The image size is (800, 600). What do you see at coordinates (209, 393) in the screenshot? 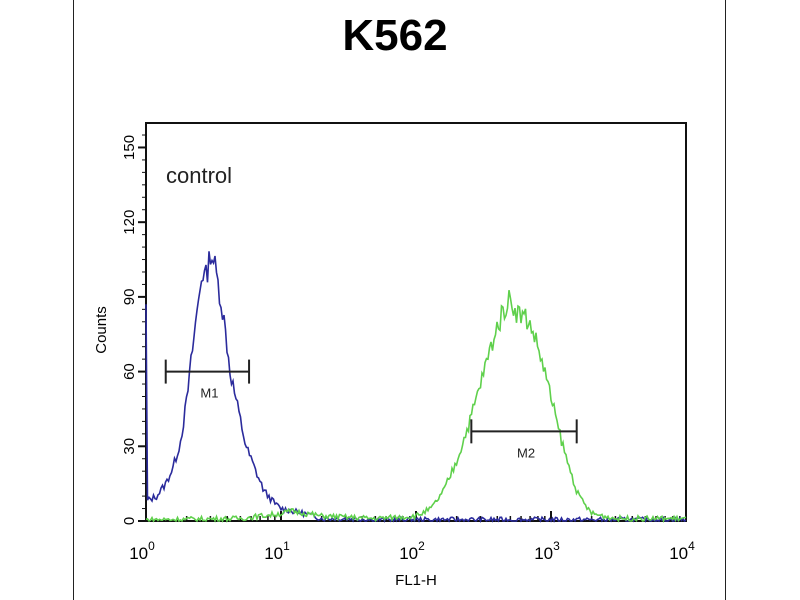
I see `marker-label: M1` at bounding box center [209, 393].